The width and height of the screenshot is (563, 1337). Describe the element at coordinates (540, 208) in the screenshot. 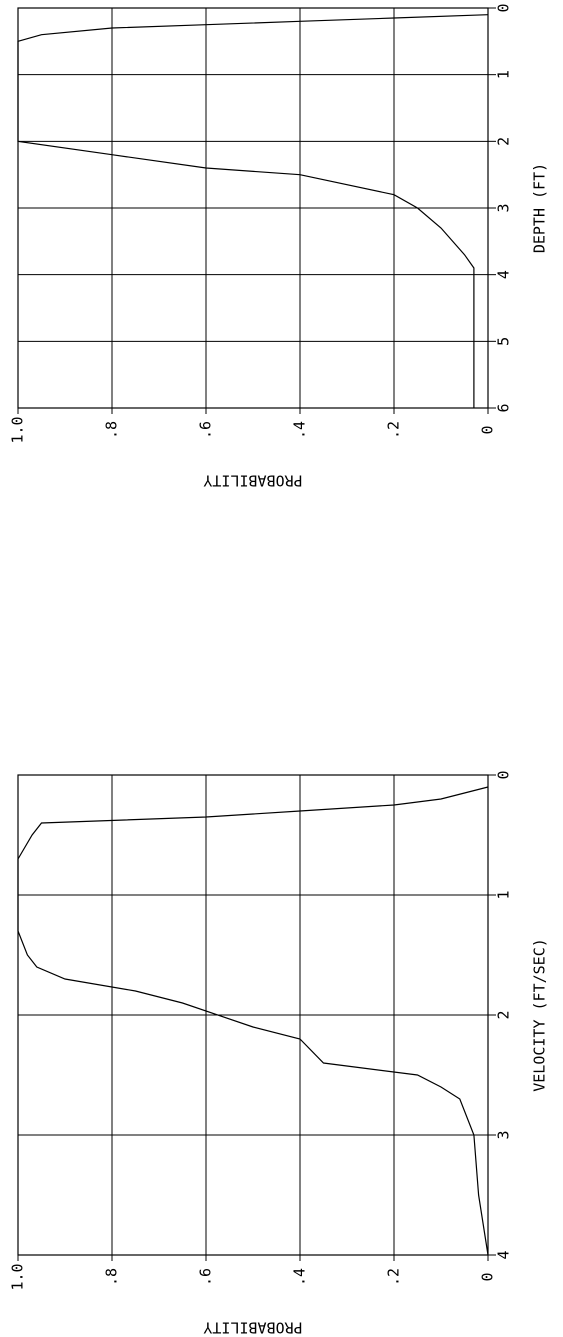

I see `x-axis-label: DEPTH (FT)` at that location.